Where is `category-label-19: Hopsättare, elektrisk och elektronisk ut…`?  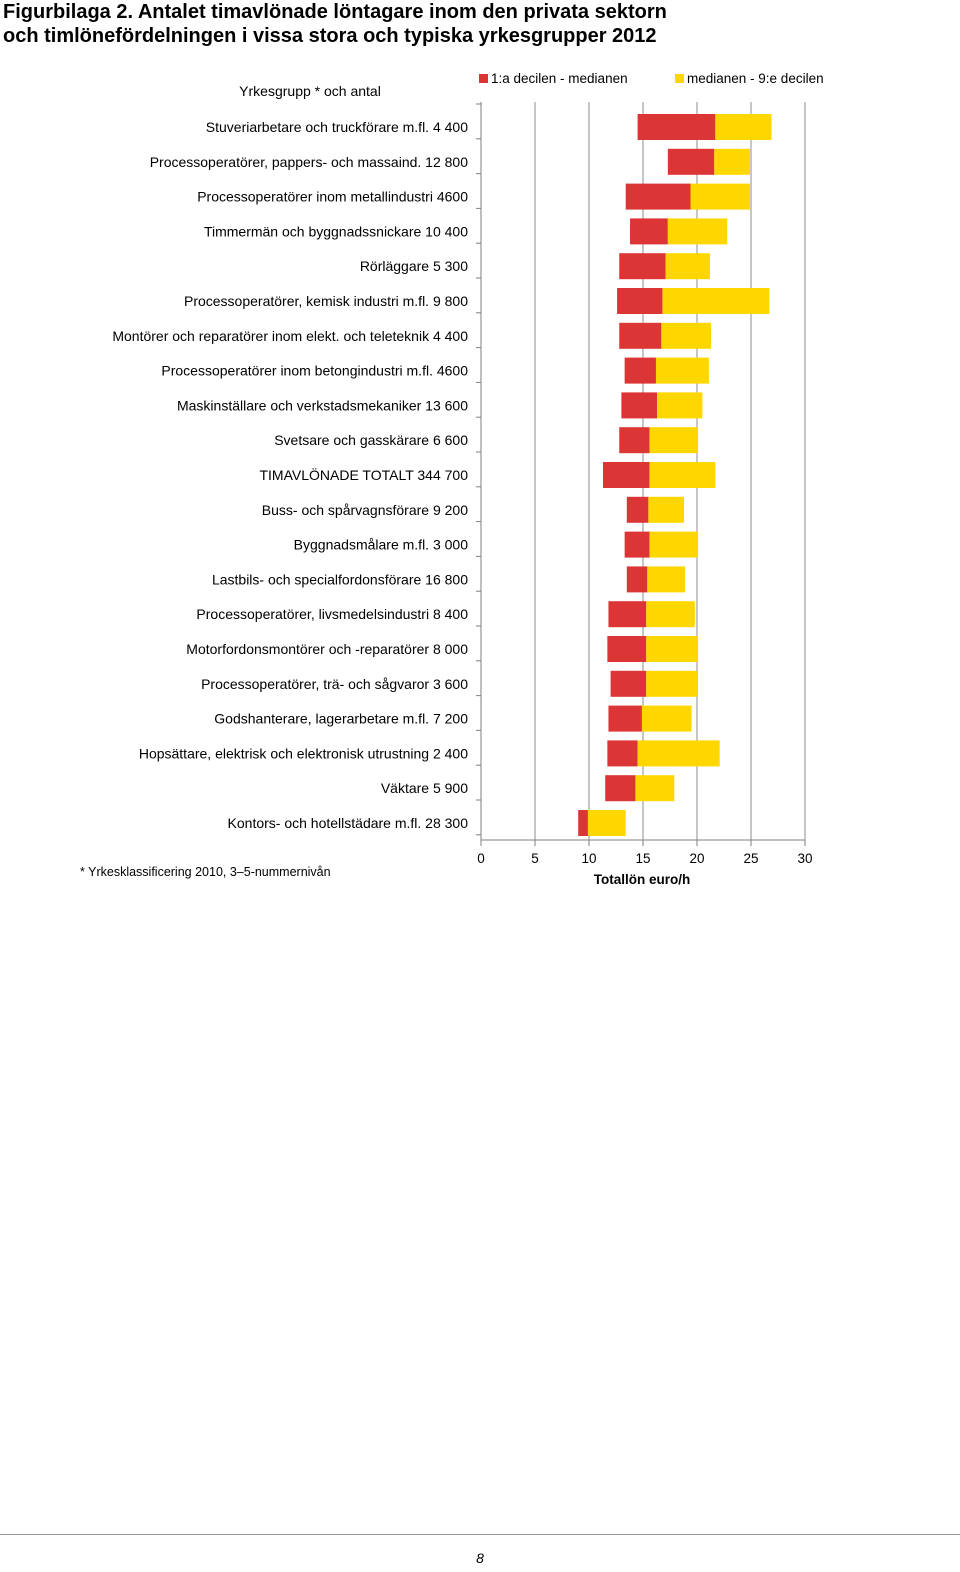
category-label-19: Hopsättare, elektrisk och elektronisk ut… is located at coordinates (303, 753).